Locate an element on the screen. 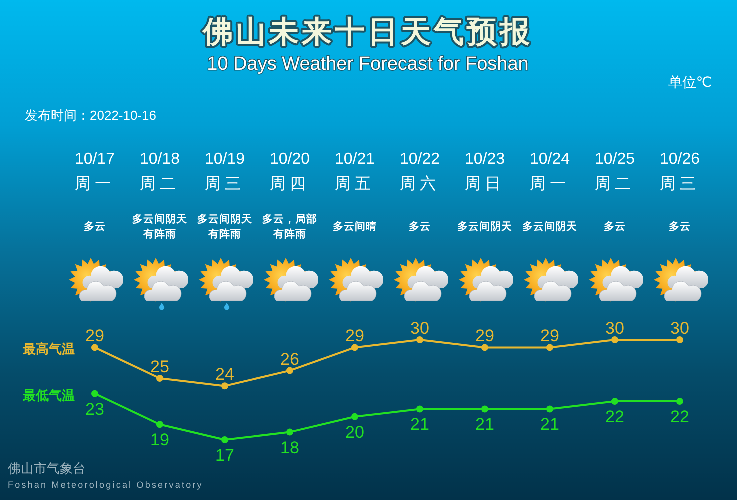  chart-title: 佛山未来十日天气预报 is located at coordinates (367, 32).